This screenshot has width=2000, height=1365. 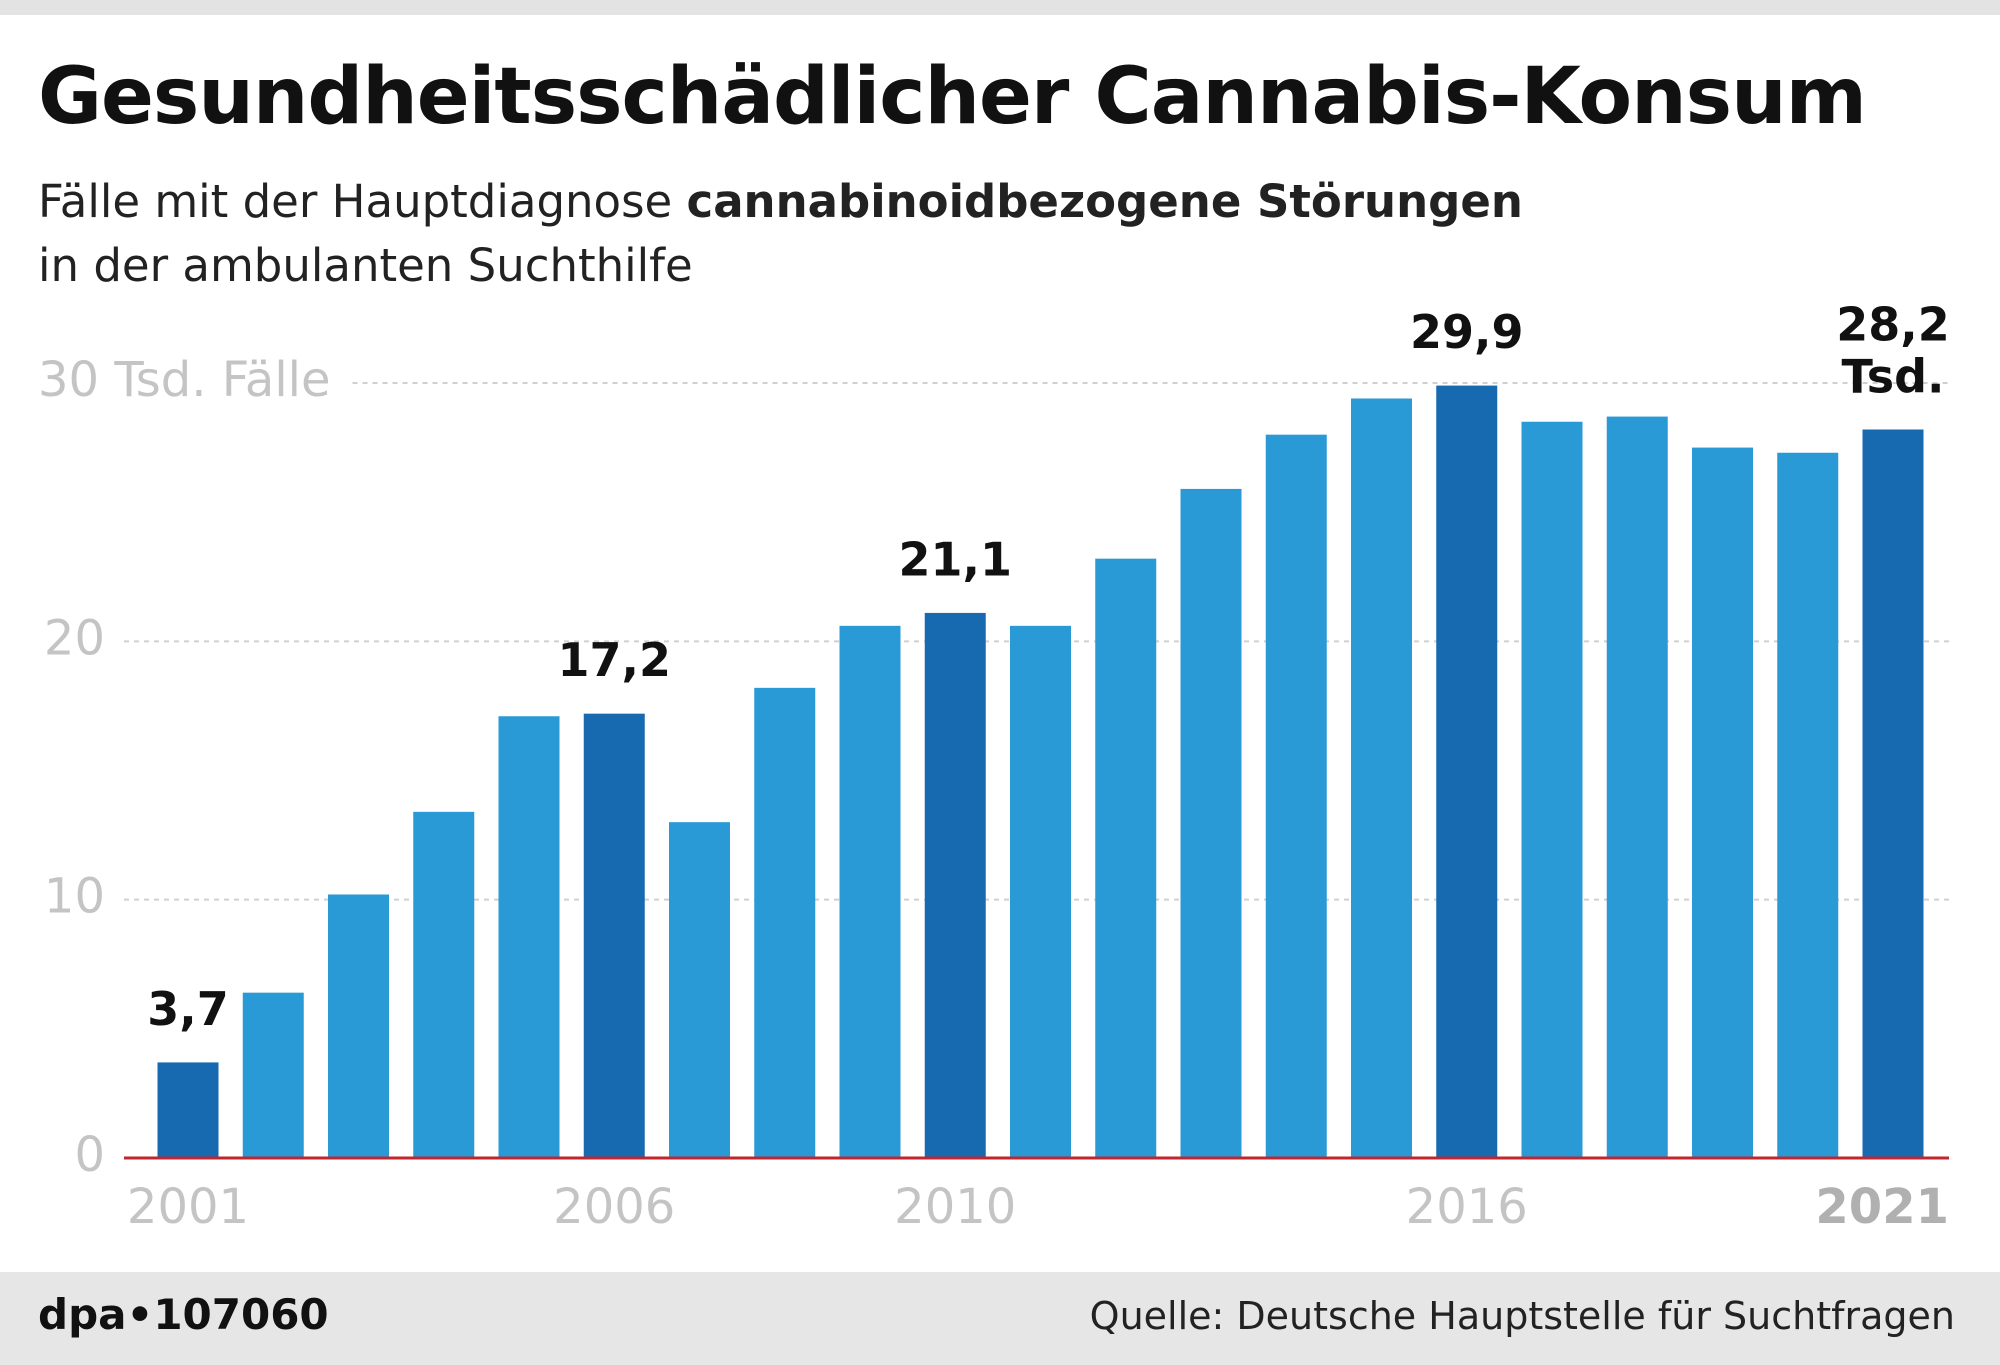 What do you see at coordinates (365, 265) in the screenshot?
I see `subtitle-text: in der ambulanten Suchthilfe` at bounding box center [365, 265].